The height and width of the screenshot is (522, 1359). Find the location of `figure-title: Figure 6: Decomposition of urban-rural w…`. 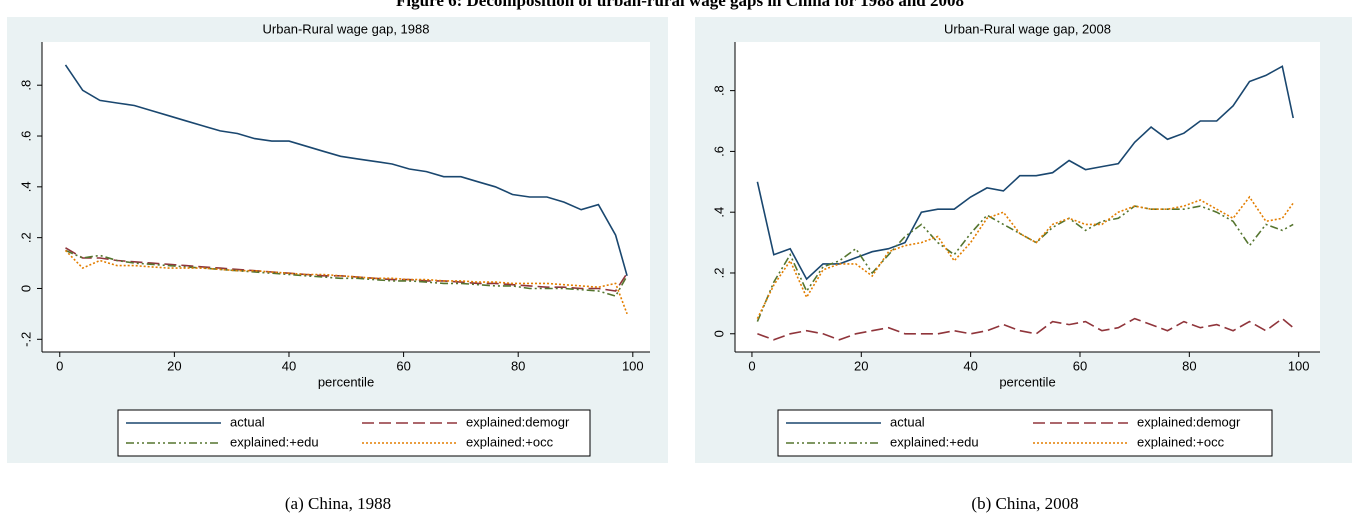

figure-title: Figure 6: Decomposition of urban-rural w… is located at coordinates (680, 5).